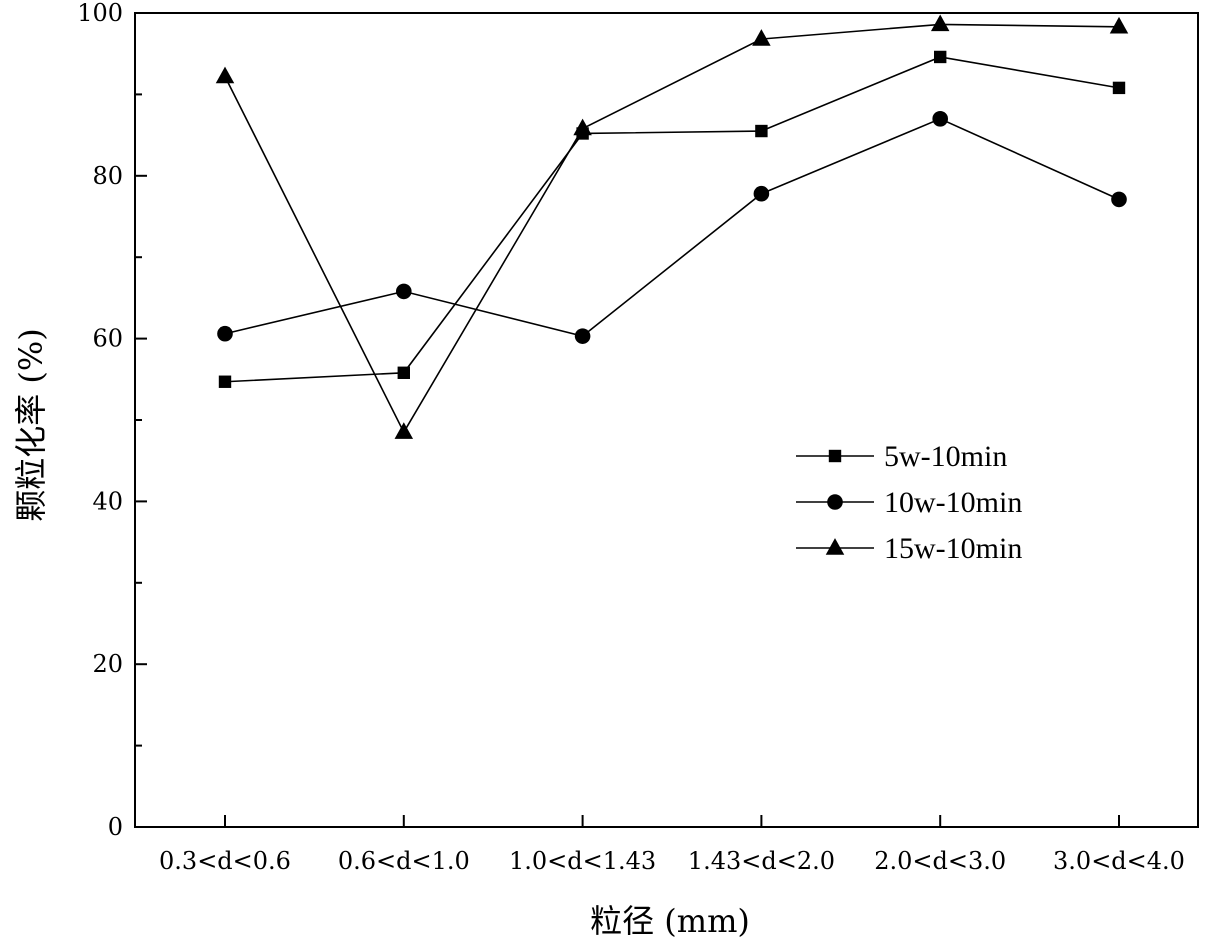  What do you see at coordinates (225, 861) in the screenshot?
I see `x-tick-label: 0.3<d<0.6` at bounding box center [225, 861].